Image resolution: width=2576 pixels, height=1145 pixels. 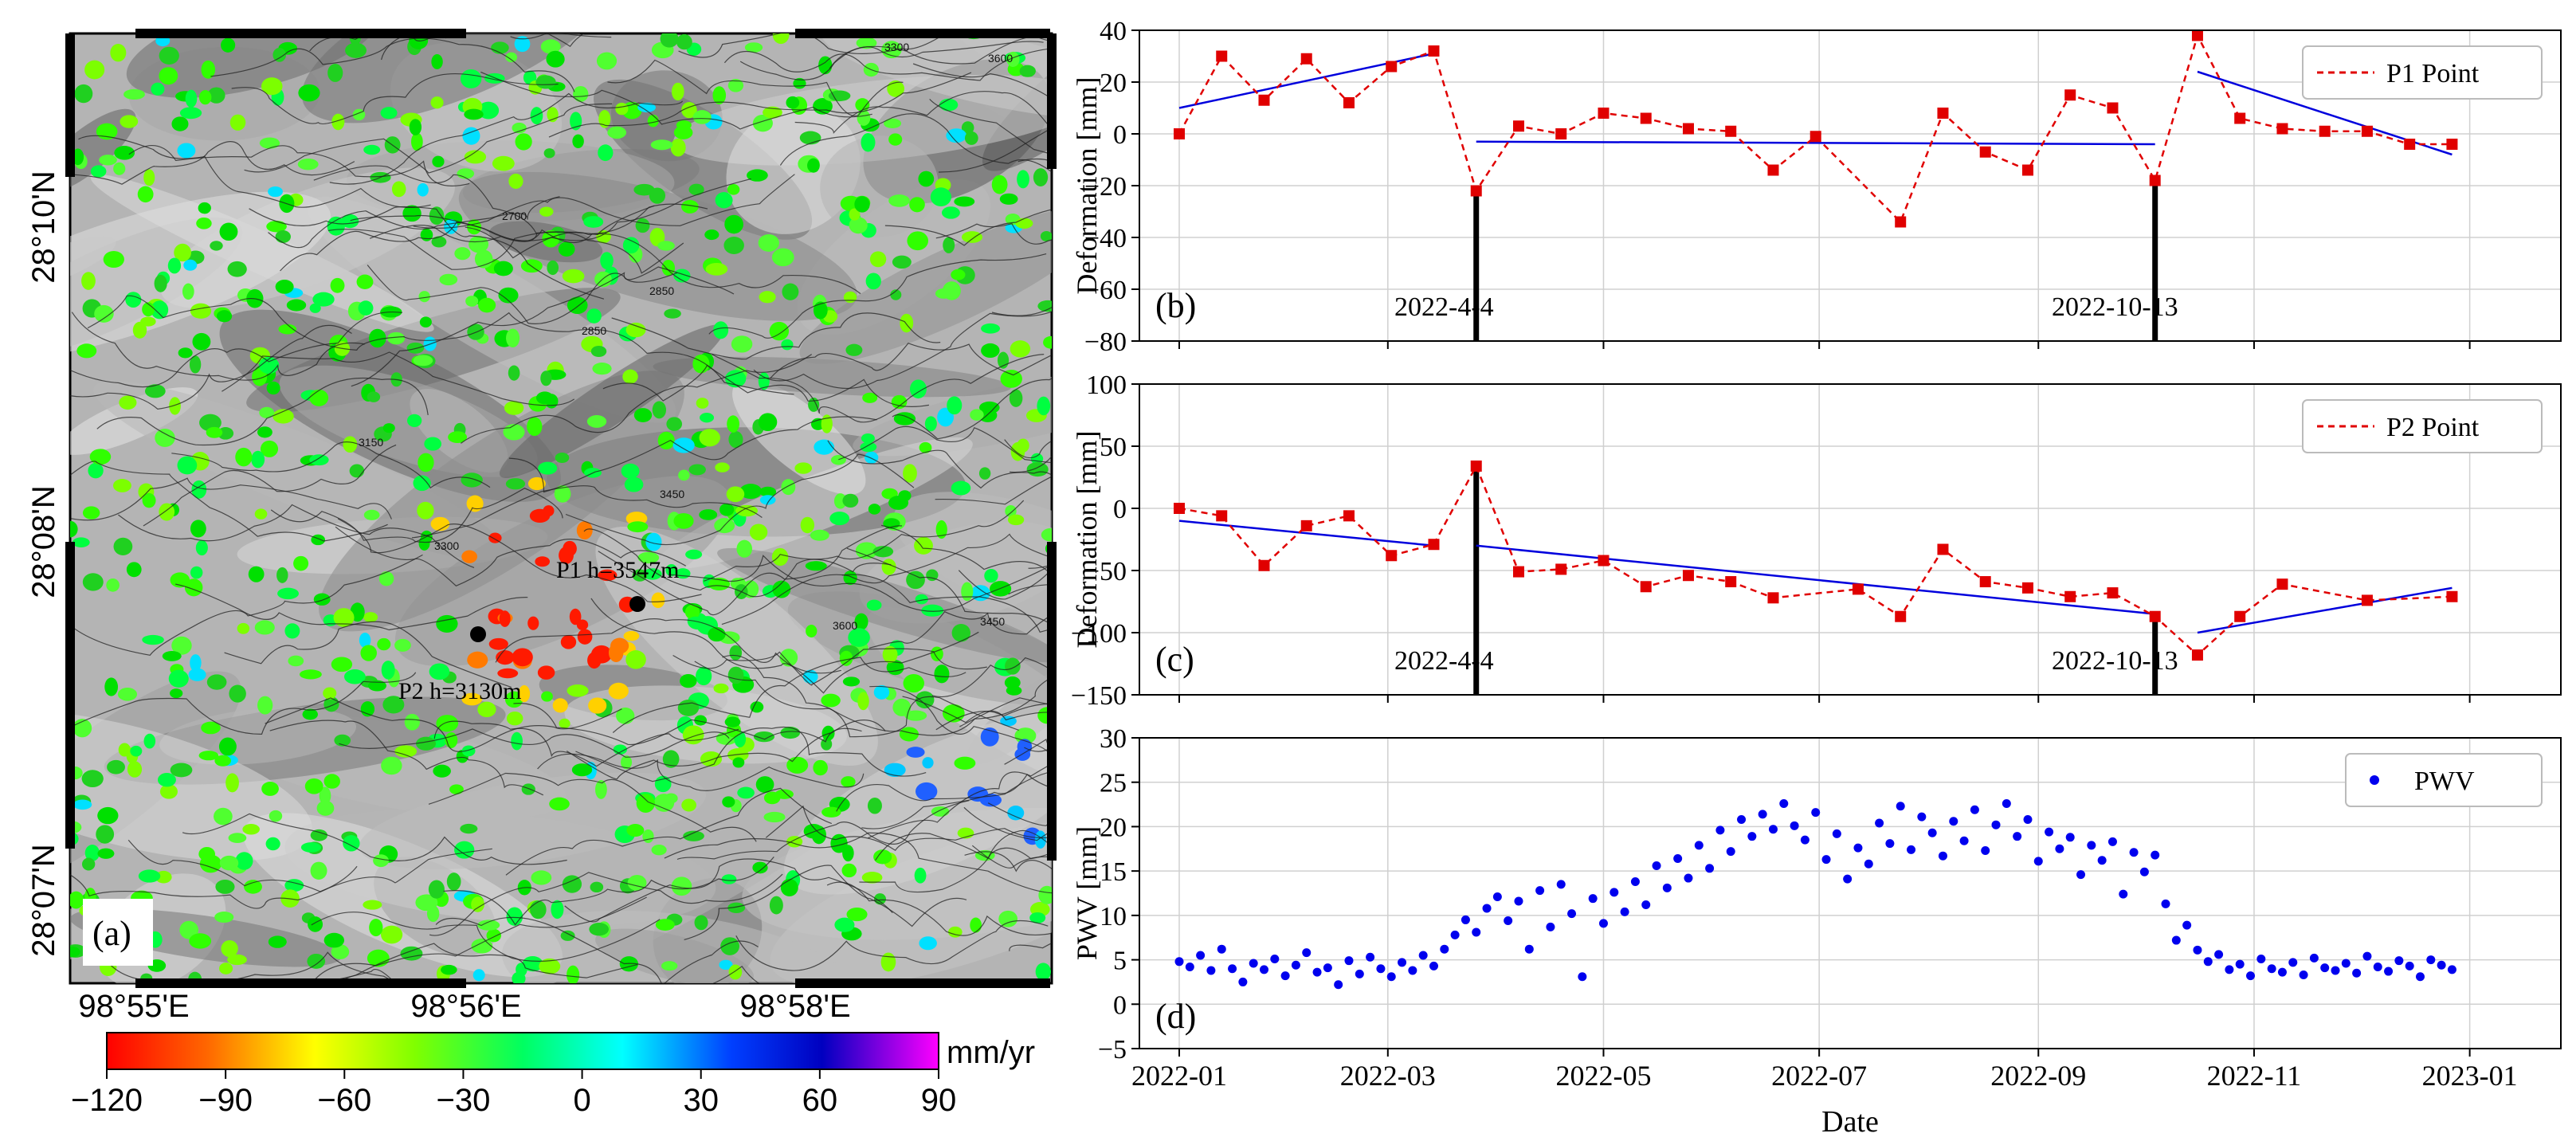 What do you see at coordinates (1105, 290) in the screenshot?
I see `y-tick-label: −60` at bounding box center [1105, 290].